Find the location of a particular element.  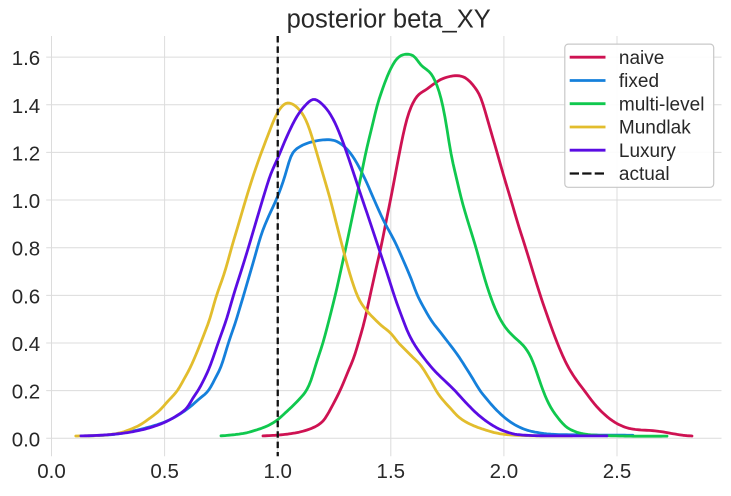

svg-text: 0.4 is located at coordinates (26, 344).